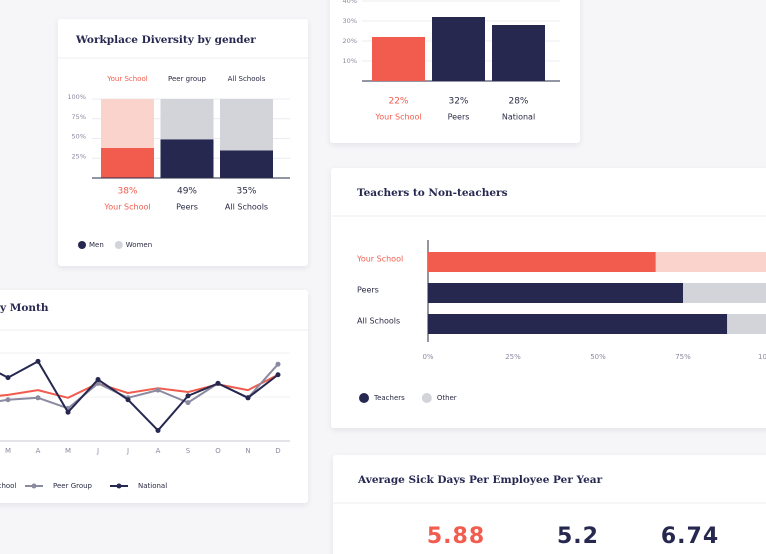 This screenshot has height=554, width=766. I want to click on card-title: Teachers to Non-teachers, so click(432, 193).